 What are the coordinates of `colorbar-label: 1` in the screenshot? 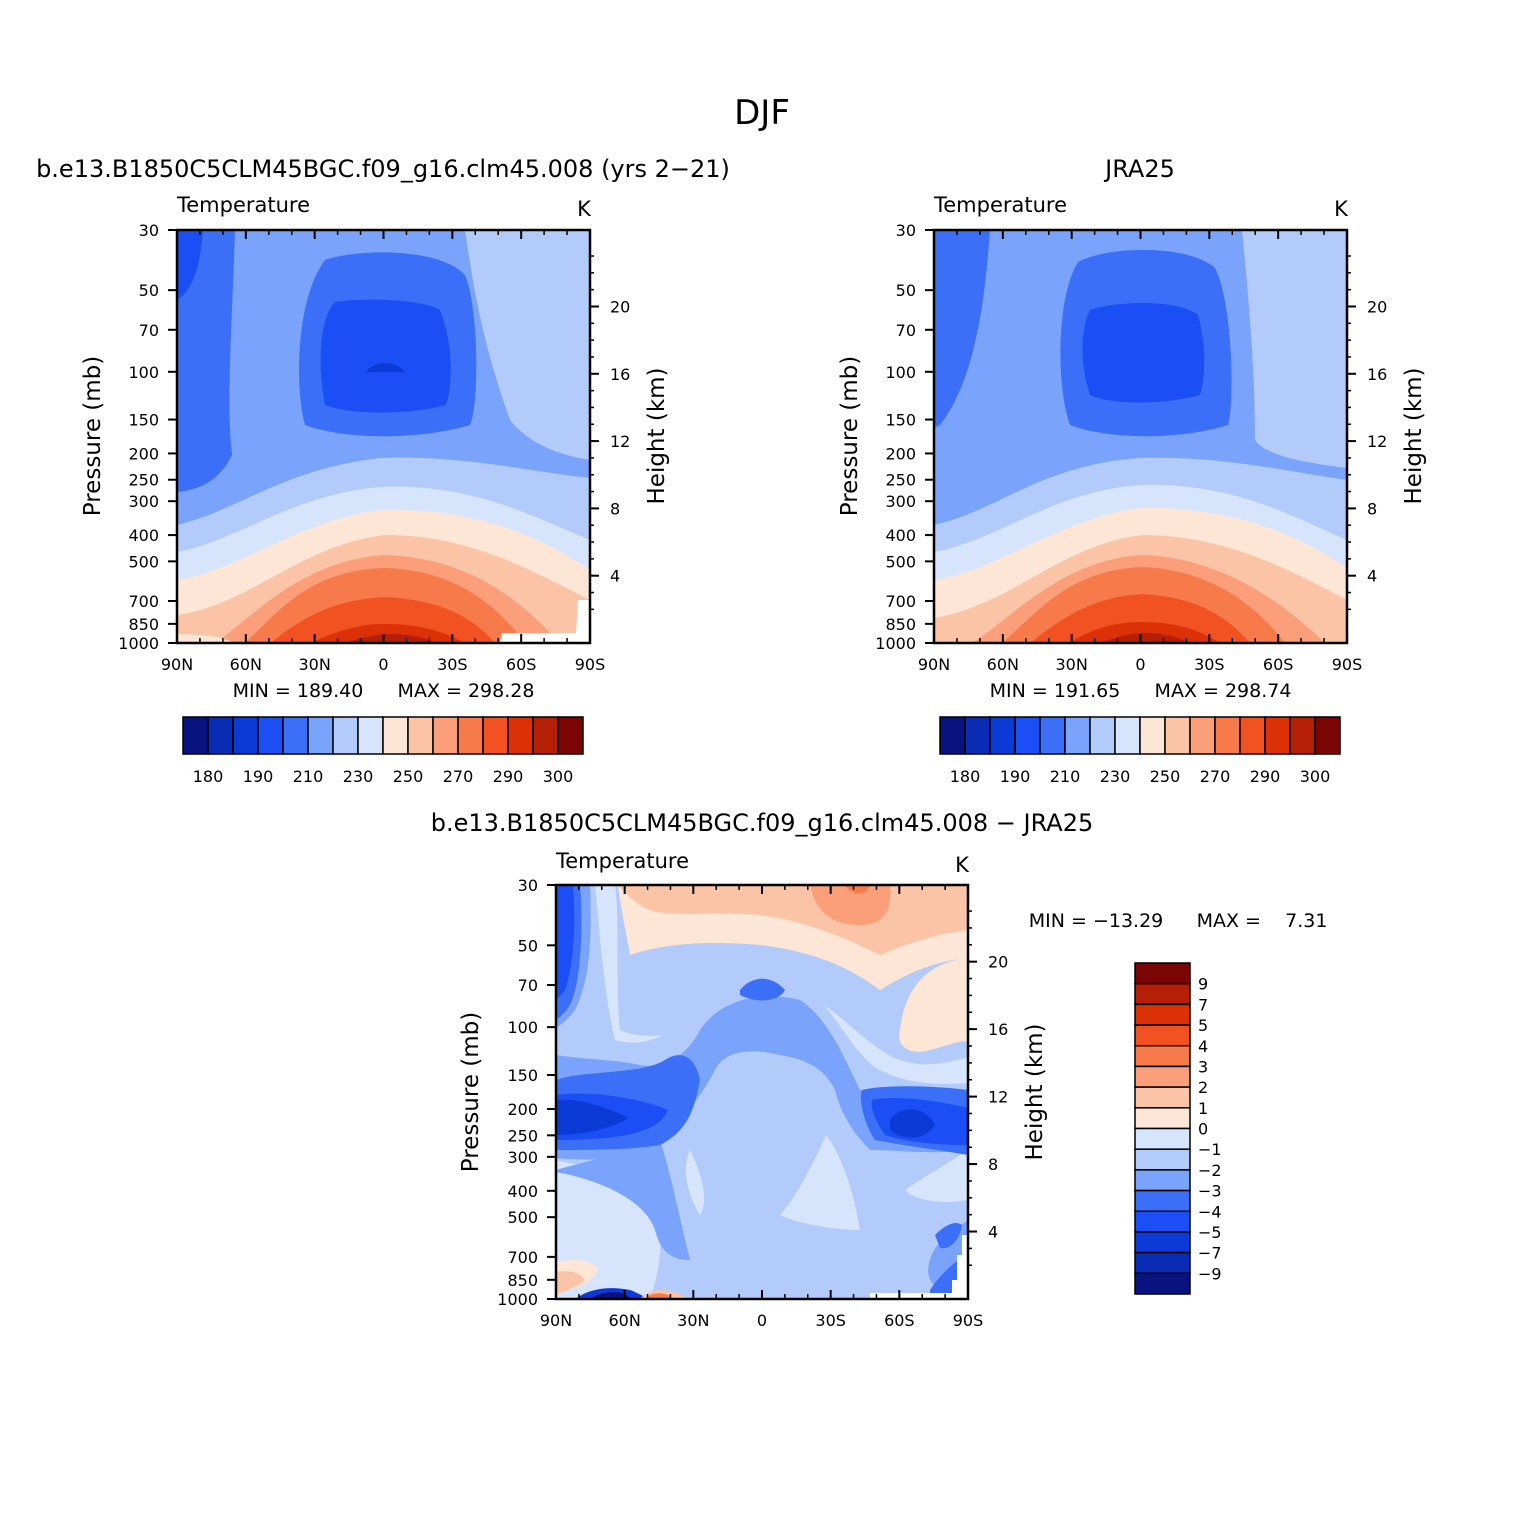 It's located at (1203, 1108).